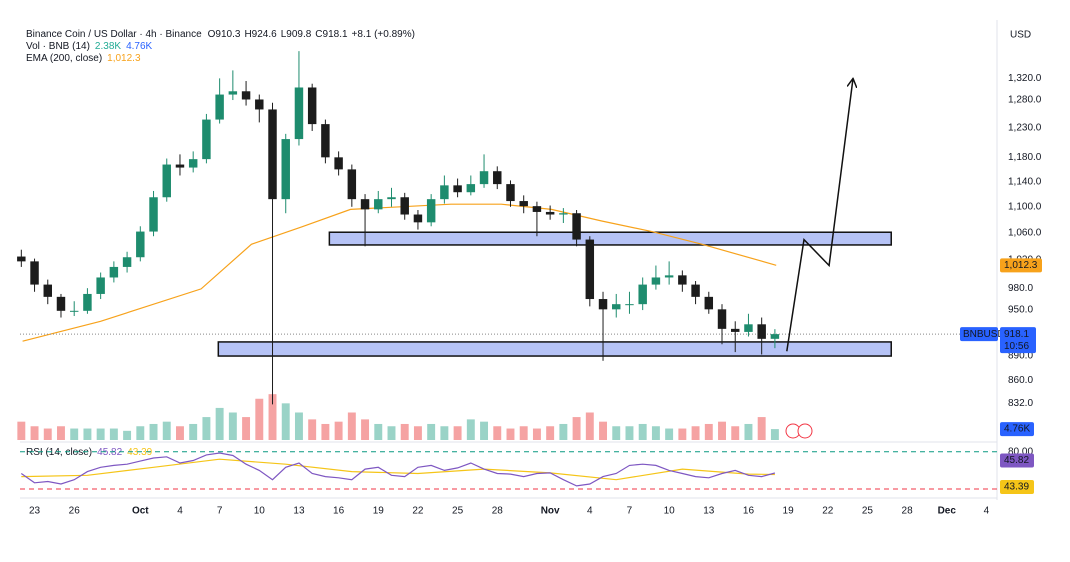 This screenshot has width=1070, height=562. Describe the element at coordinates (1020, 380) in the screenshot. I see `y-tick-label: 860.0` at that location.